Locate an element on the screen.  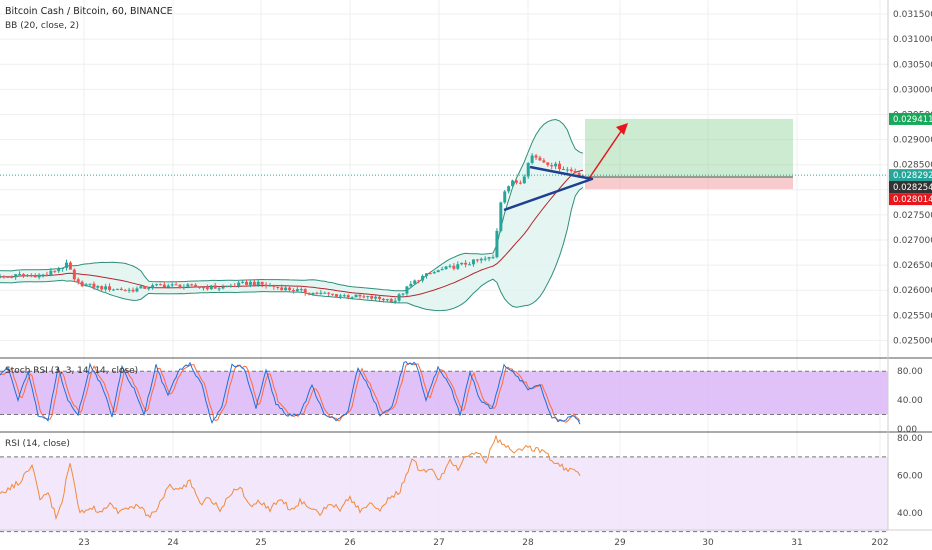
long-position-profit-zone is located at coordinates (689, 148).